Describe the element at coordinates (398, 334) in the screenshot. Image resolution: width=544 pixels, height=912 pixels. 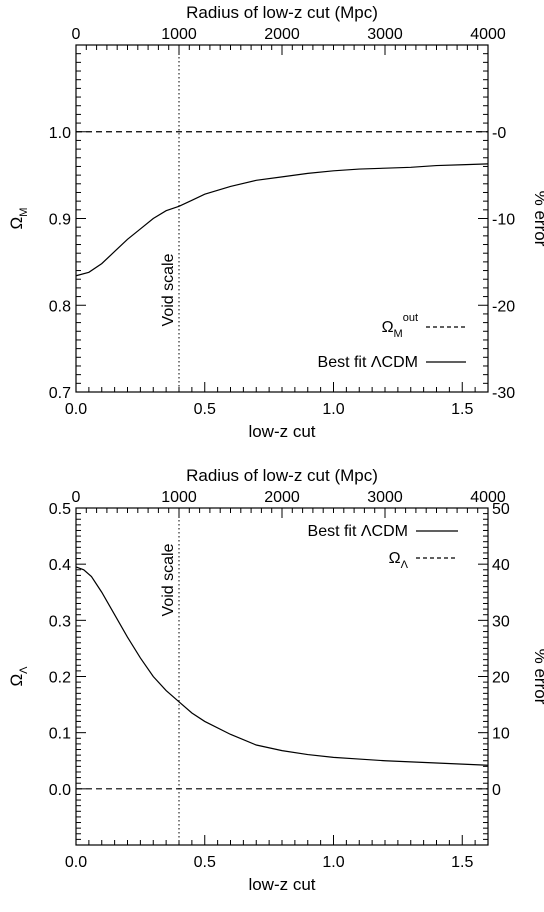
I see `legend-label-sub: M` at that location.